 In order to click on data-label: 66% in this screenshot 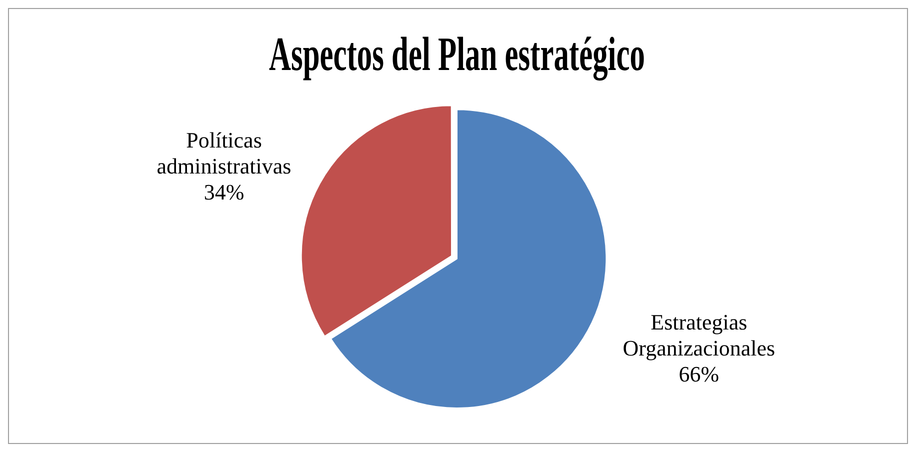, I will do `click(699, 374)`.